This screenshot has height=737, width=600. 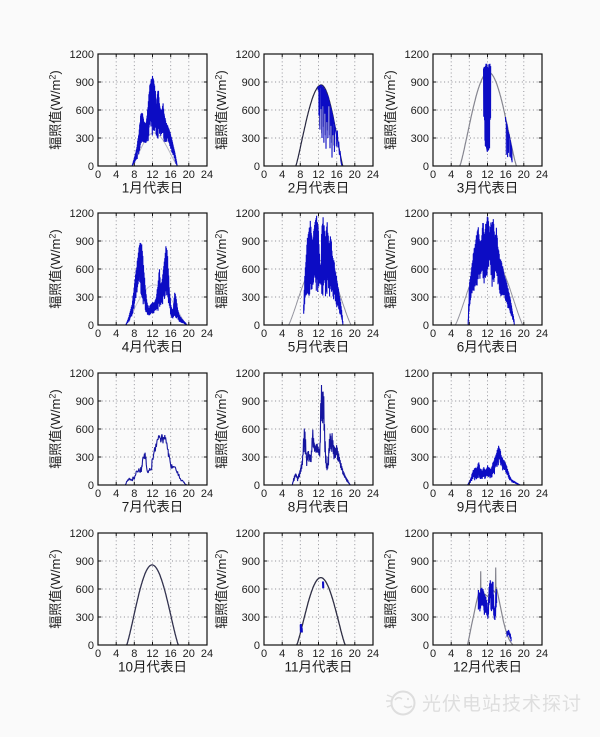 I want to click on svg-text: 7月代表日, so click(x=153, y=507).